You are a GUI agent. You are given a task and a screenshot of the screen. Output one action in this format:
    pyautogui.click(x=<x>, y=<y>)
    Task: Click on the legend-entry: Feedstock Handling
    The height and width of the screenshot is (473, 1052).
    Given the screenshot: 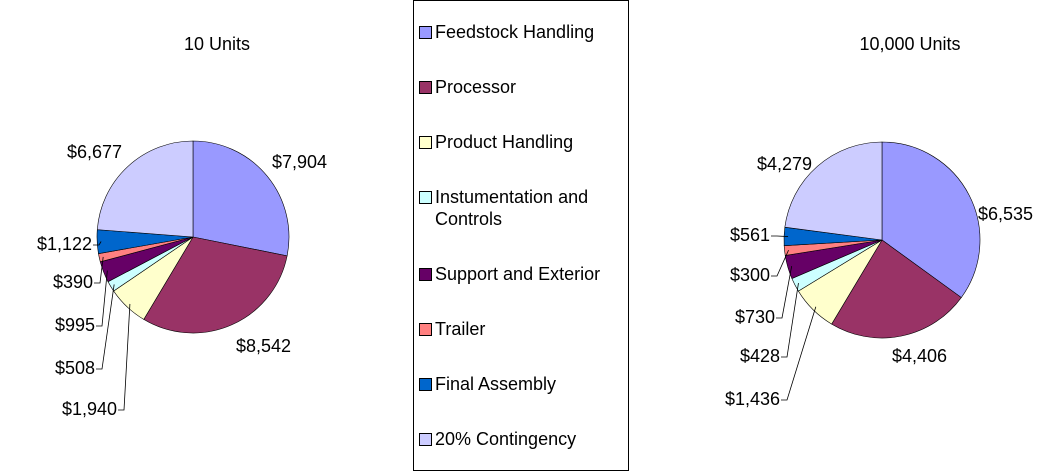 What is the action you would take?
    pyautogui.click(x=521, y=32)
    